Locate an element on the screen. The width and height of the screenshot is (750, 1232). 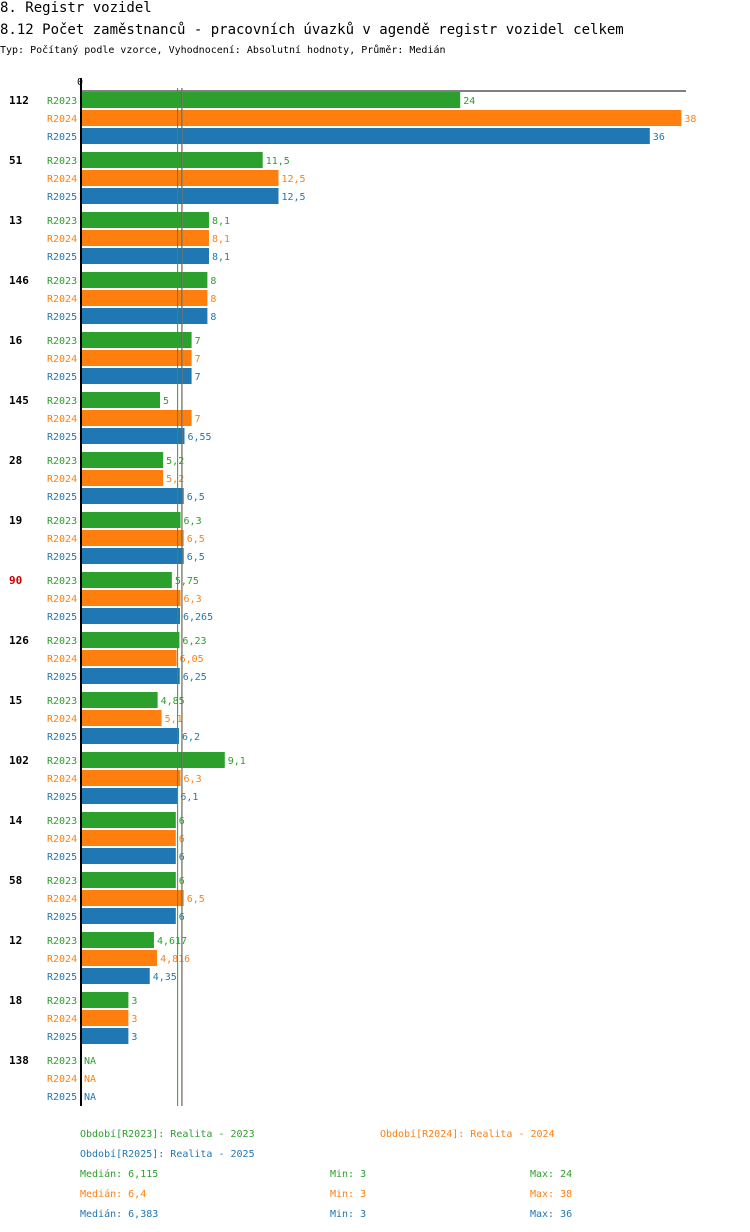
value-label: 36 is located at coordinates (659, 137).